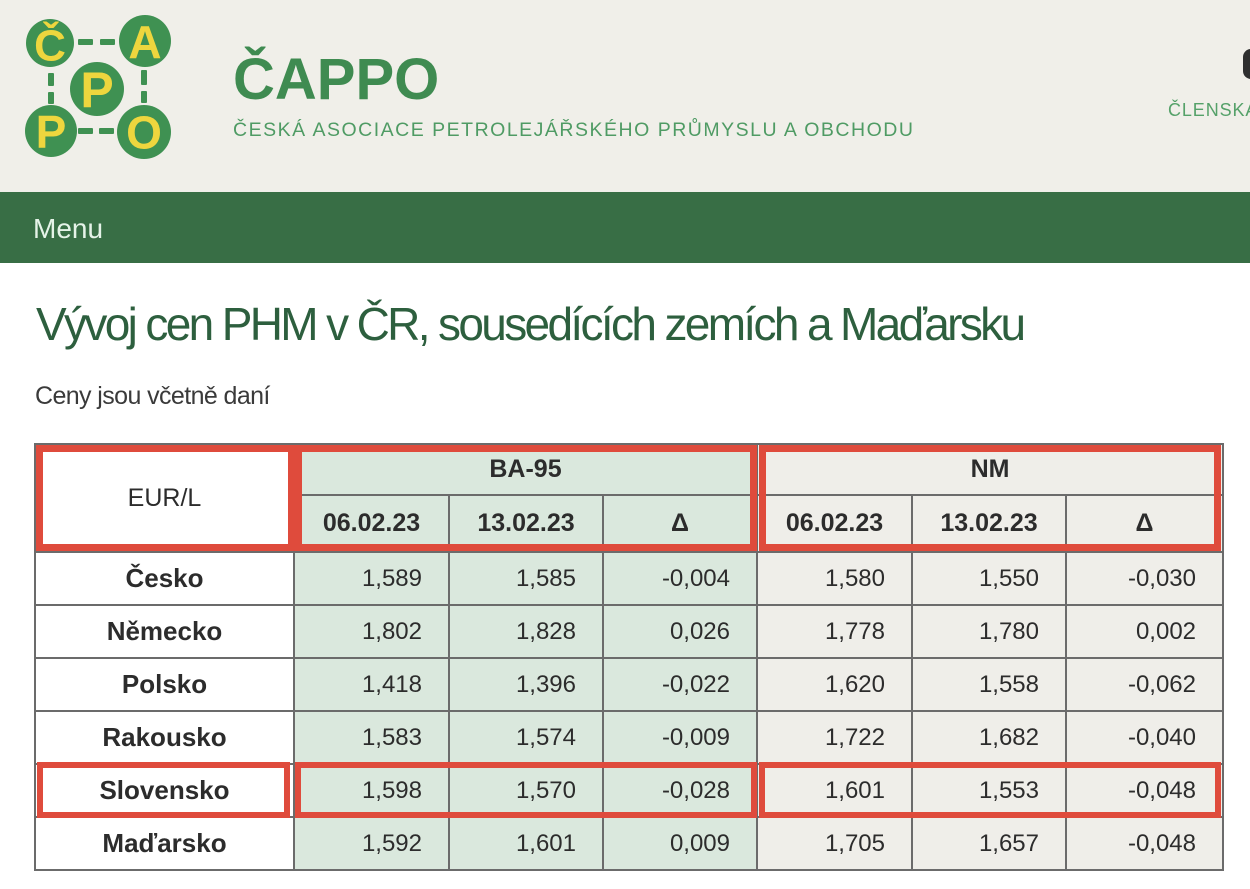  What do you see at coordinates (144, 133) in the screenshot?
I see `svg-text: O` at bounding box center [144, 133].